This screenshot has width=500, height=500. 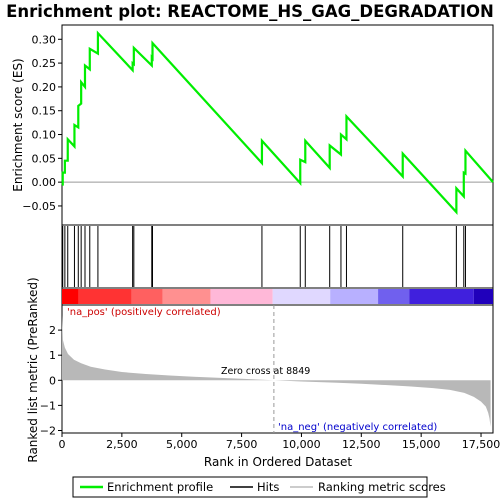 I want to click on hits-frame, so click(x=277, y=256).